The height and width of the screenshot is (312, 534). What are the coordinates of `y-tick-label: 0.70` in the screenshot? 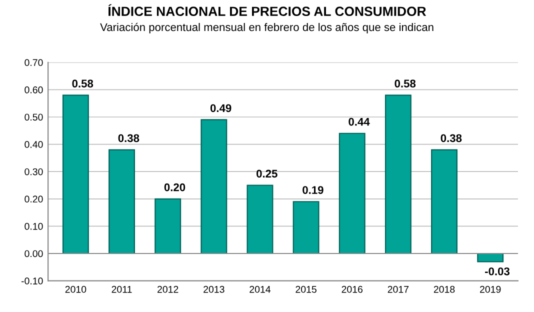 It's located at (33, 62).